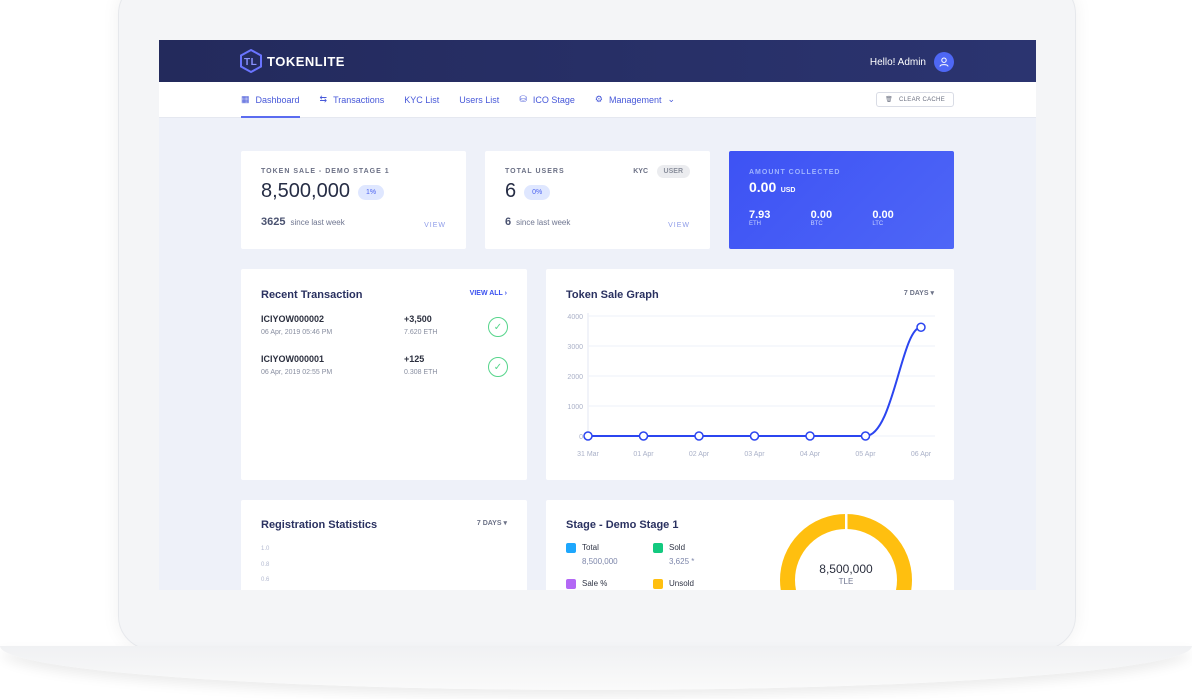 Image resolution: width=1192 pixels, height=699 pixels. What do you see at coordinates (265, 564) in the screenshot?
I see `y-tick: 0.8` at bounding box center [265, 564].